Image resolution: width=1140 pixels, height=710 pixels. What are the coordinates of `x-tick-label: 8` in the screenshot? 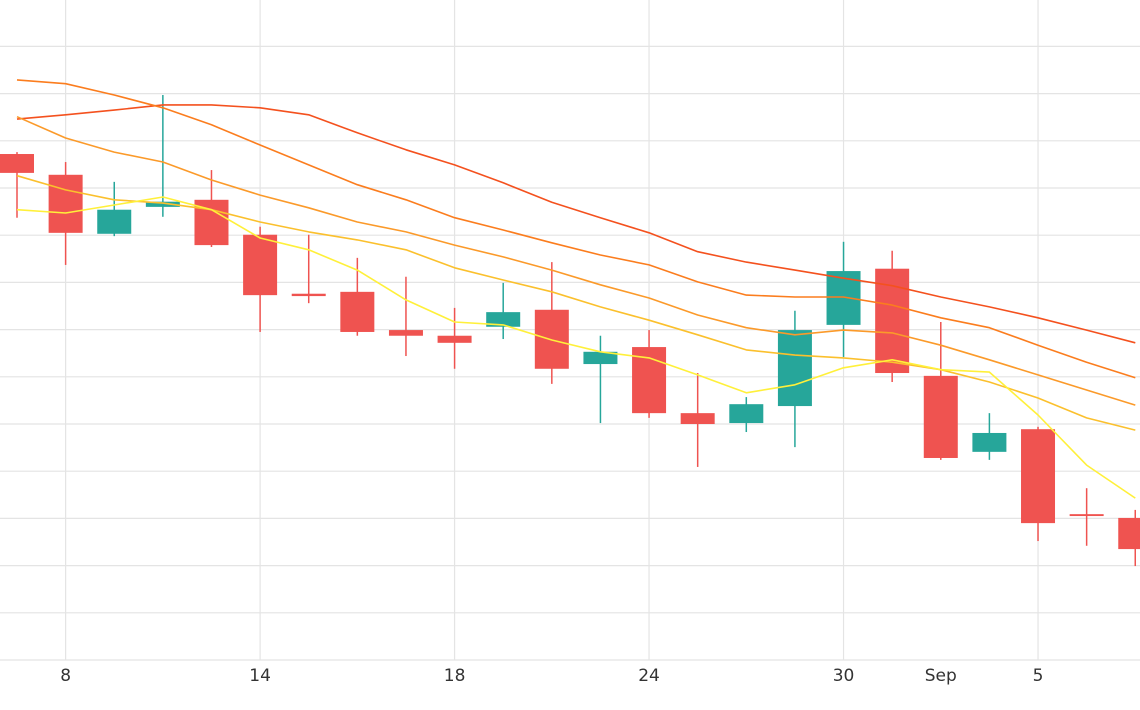 It's located at (65, 676).